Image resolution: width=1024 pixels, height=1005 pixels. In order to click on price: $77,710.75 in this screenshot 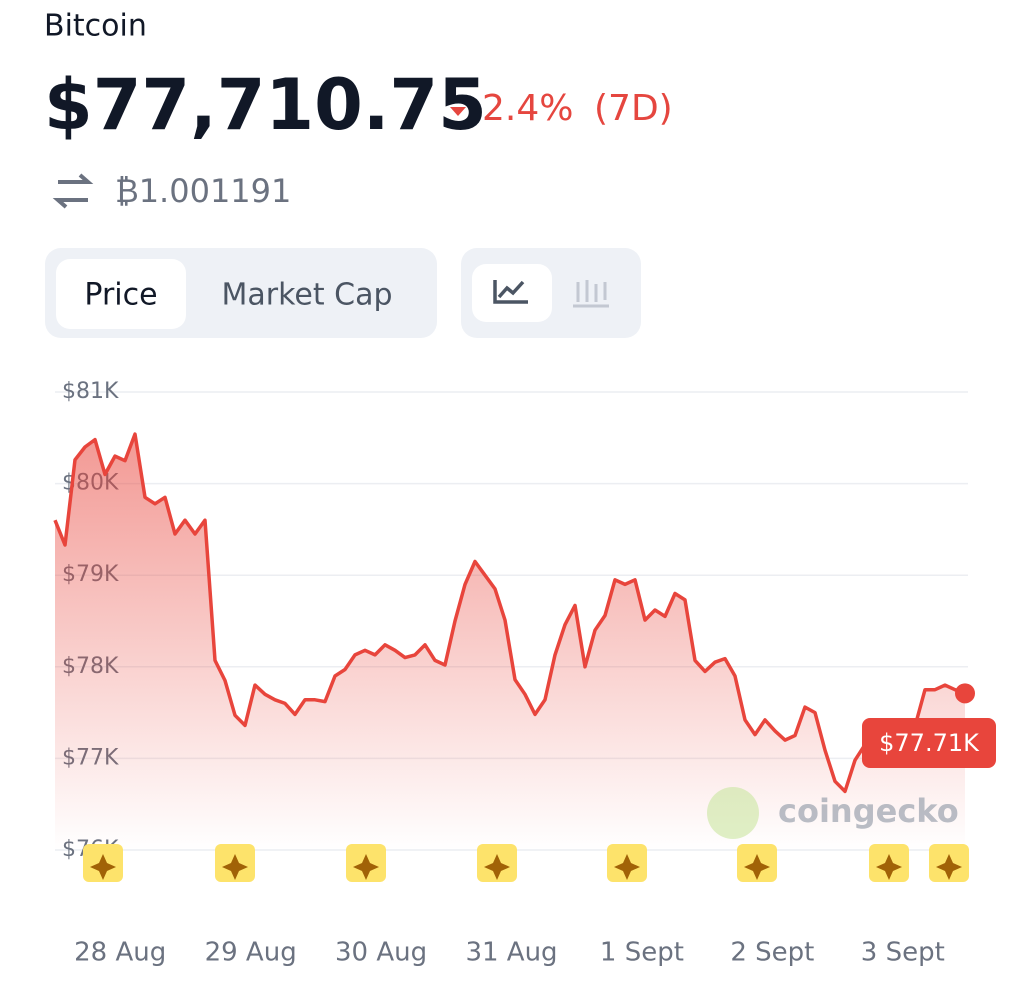, I will do `click(265, 105)`.